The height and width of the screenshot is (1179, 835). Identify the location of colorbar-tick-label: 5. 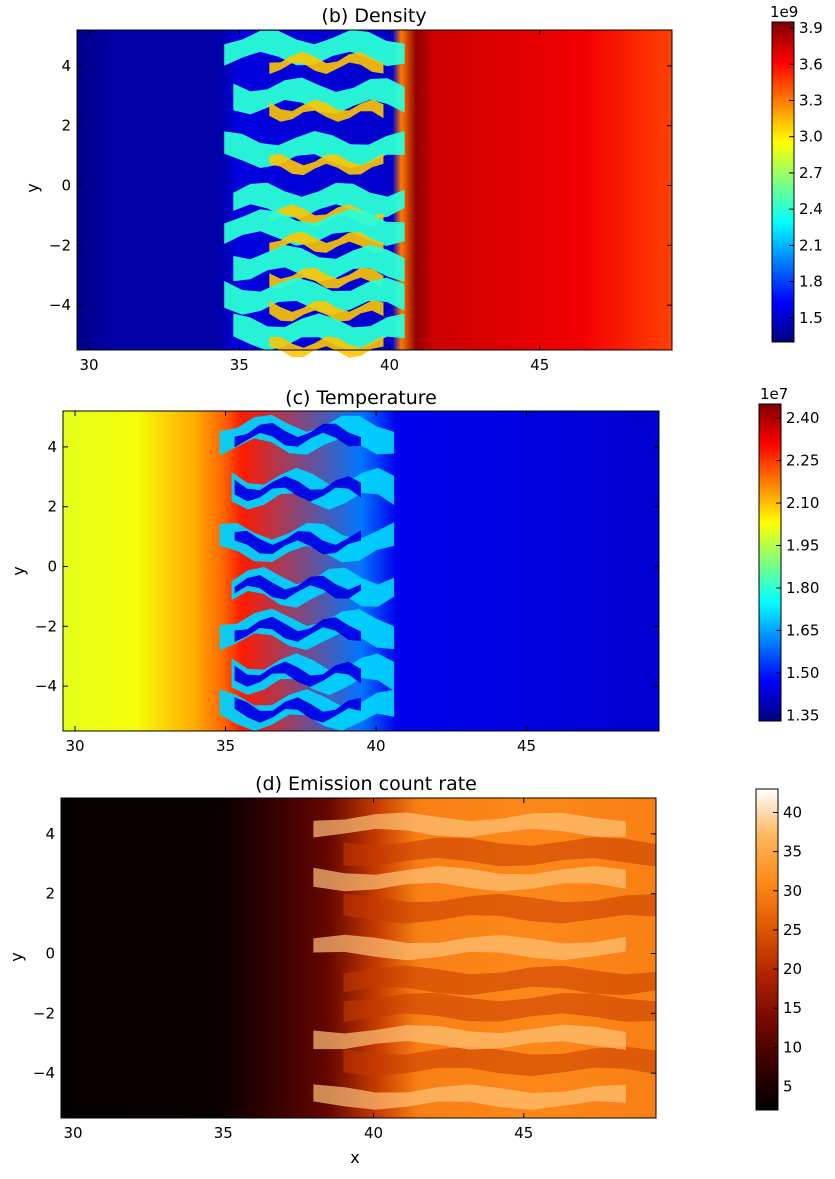
(788, 1087).